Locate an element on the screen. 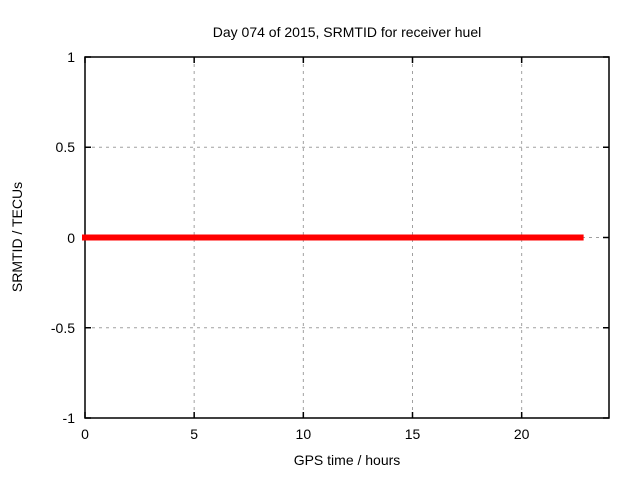 This screenshot has height=480, width=640. x-tick-label: 5 is located at coordinates (194, 434).